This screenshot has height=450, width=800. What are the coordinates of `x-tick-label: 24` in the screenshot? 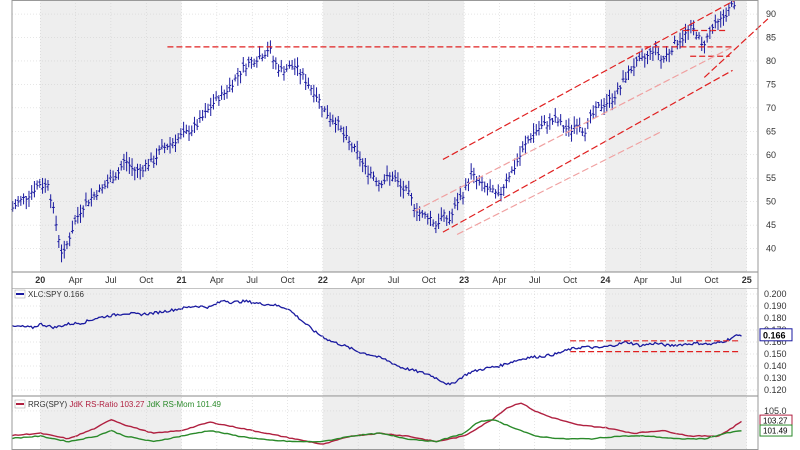 It's located at (605, 280).